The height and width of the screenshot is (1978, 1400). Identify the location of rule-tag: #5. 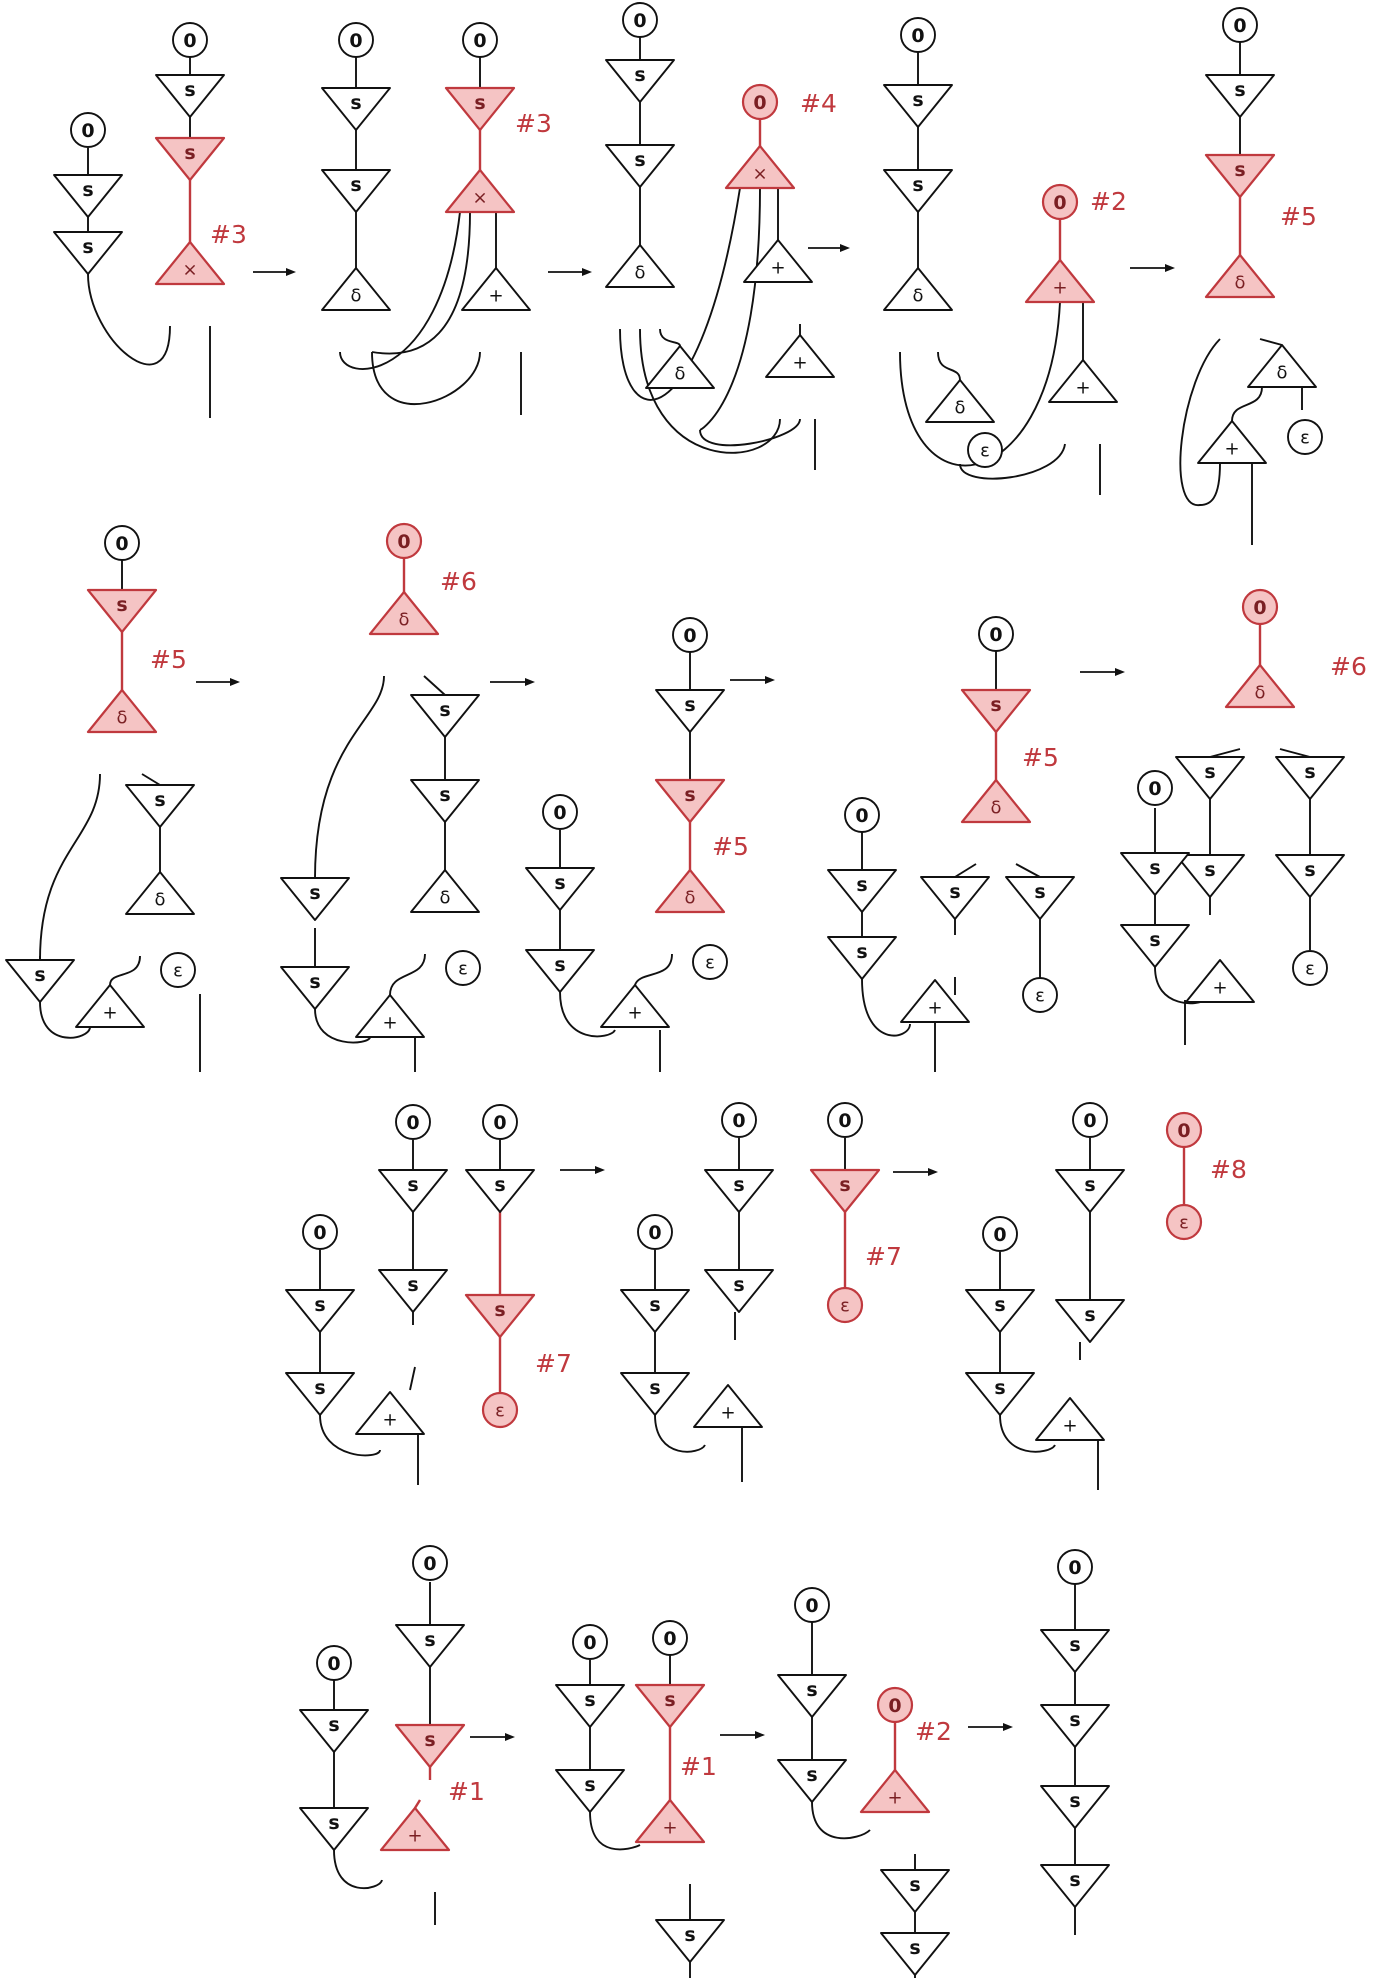
(1298, 216).